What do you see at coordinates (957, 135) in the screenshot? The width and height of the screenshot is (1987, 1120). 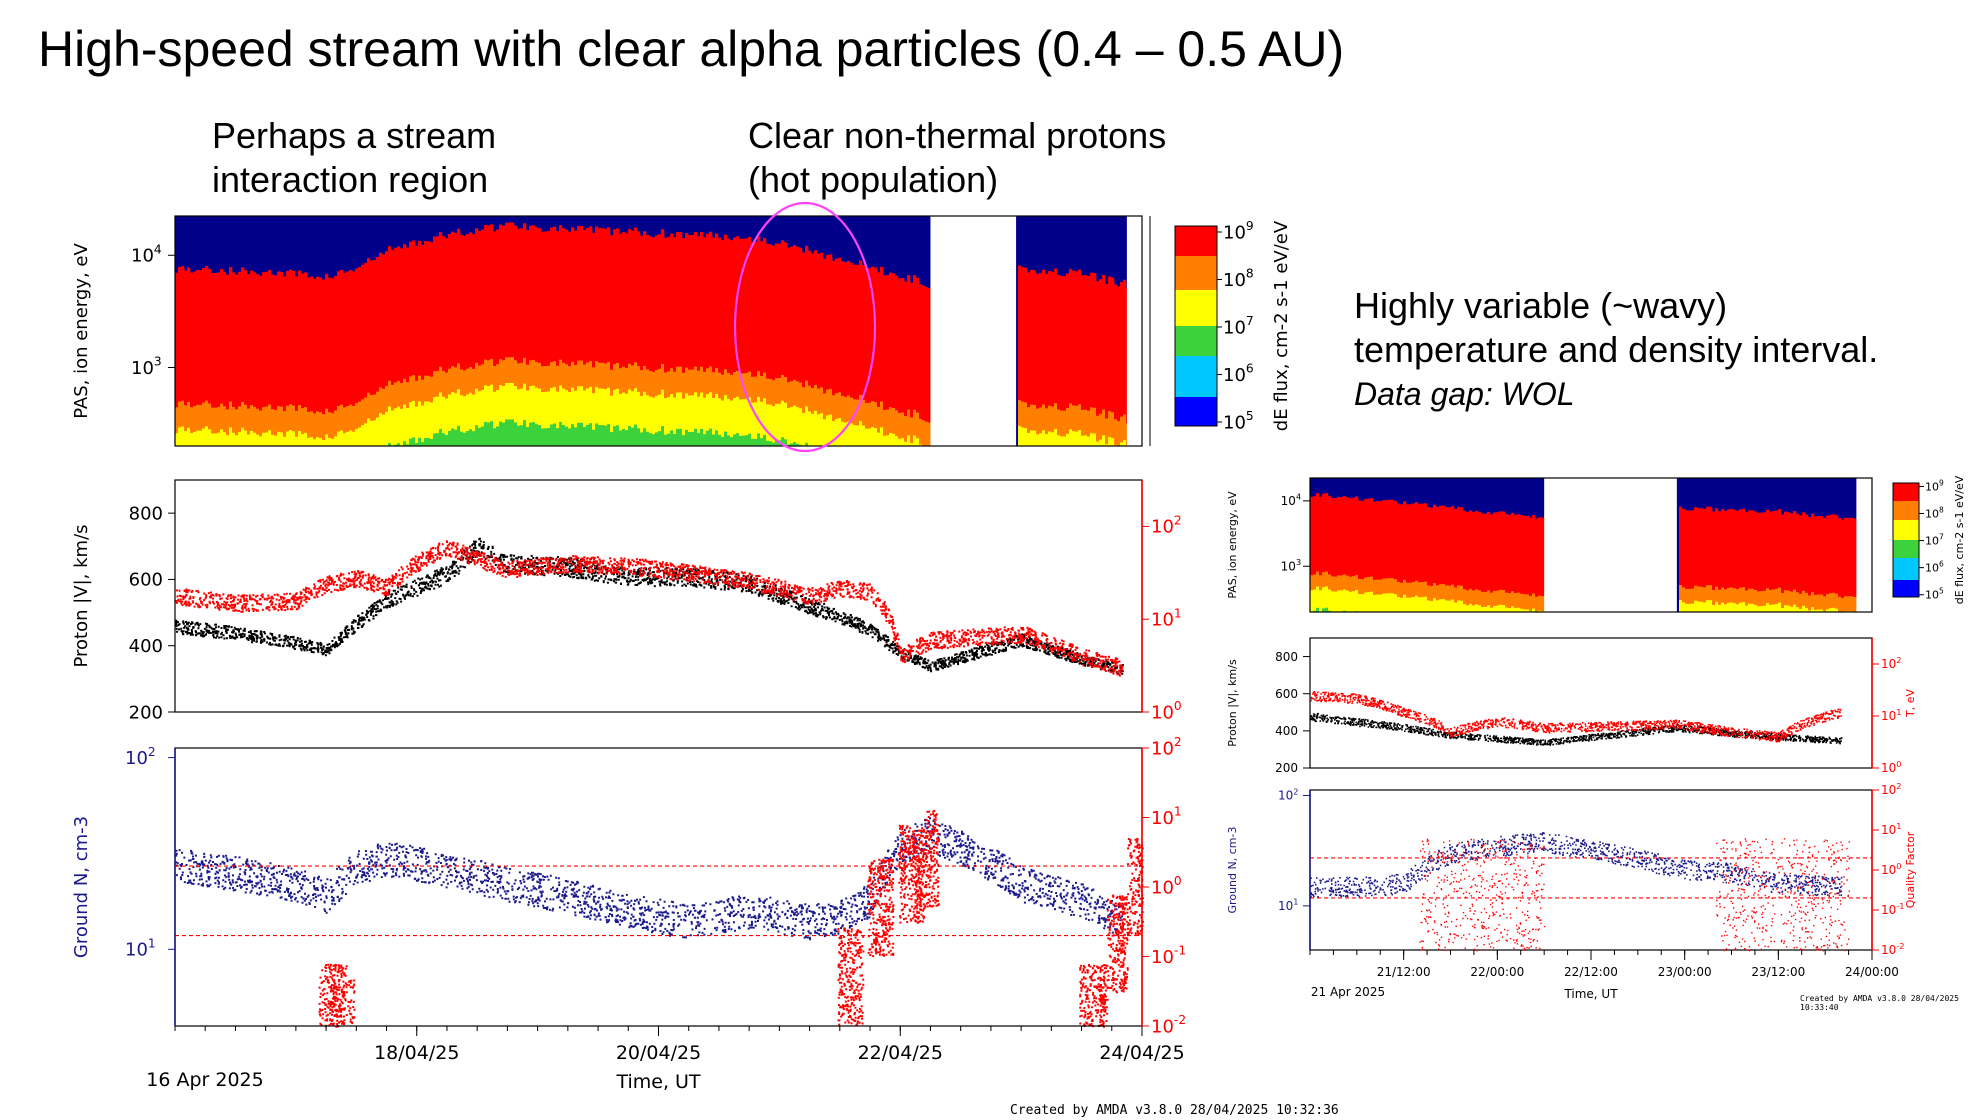 I see `annotation-line: Clear non-thermal protons` at bounding box center [957, 135].